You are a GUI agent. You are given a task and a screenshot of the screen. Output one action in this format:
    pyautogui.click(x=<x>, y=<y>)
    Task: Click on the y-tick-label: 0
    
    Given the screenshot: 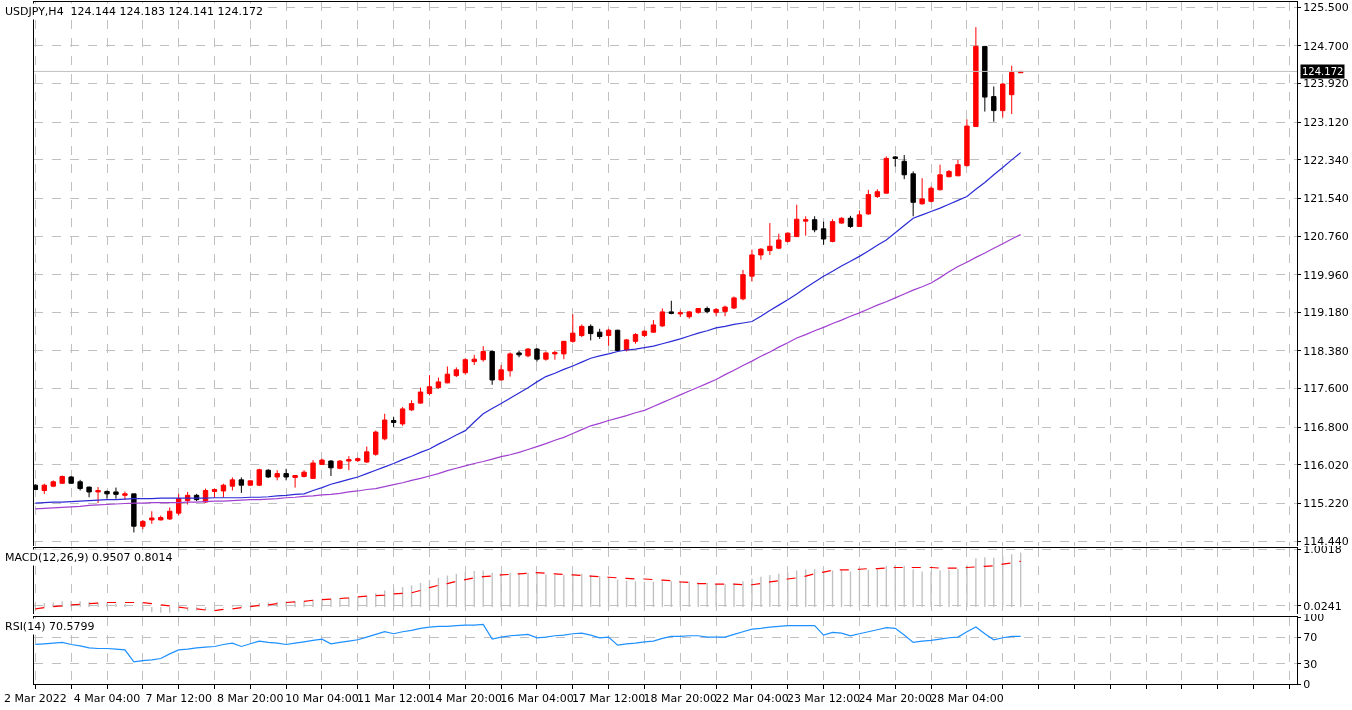 What is the action you would take?
    pyautogui.click(x=1307, y=684)
    